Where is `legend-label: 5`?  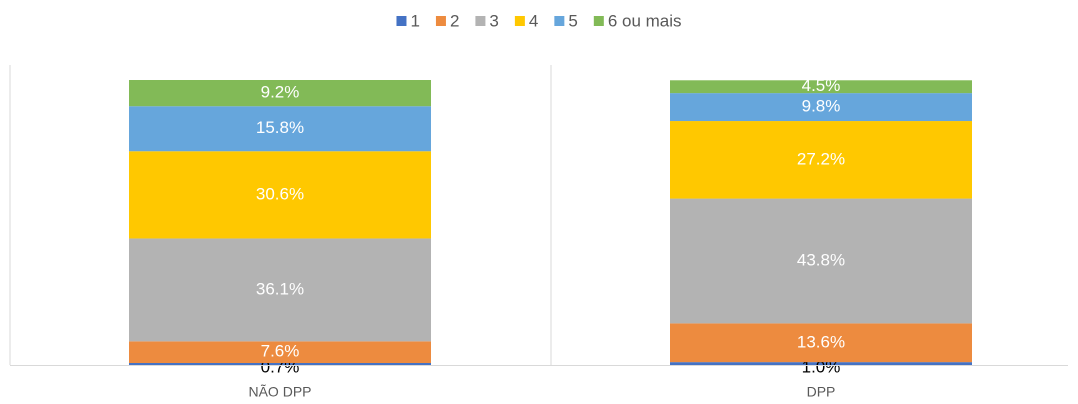
legend-label: 5 is located at coordinates (572, 20).